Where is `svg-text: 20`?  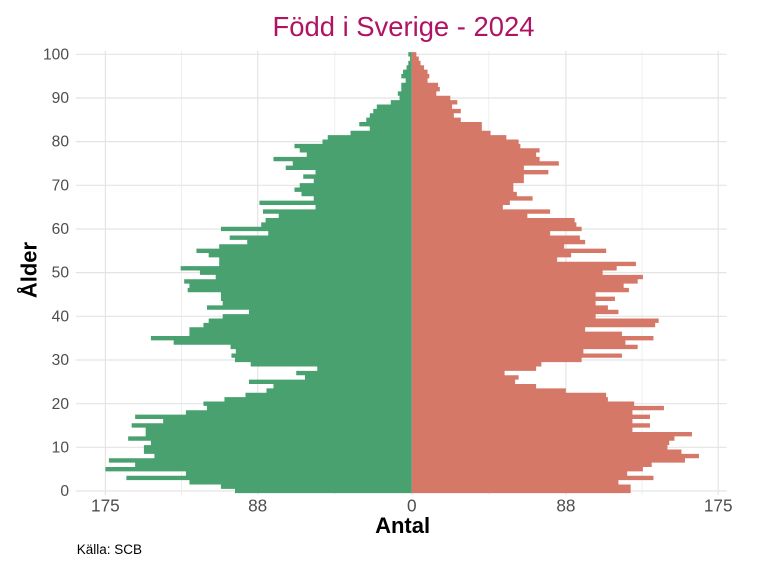
svg-text: 20 is located at coordinates (61, 404).